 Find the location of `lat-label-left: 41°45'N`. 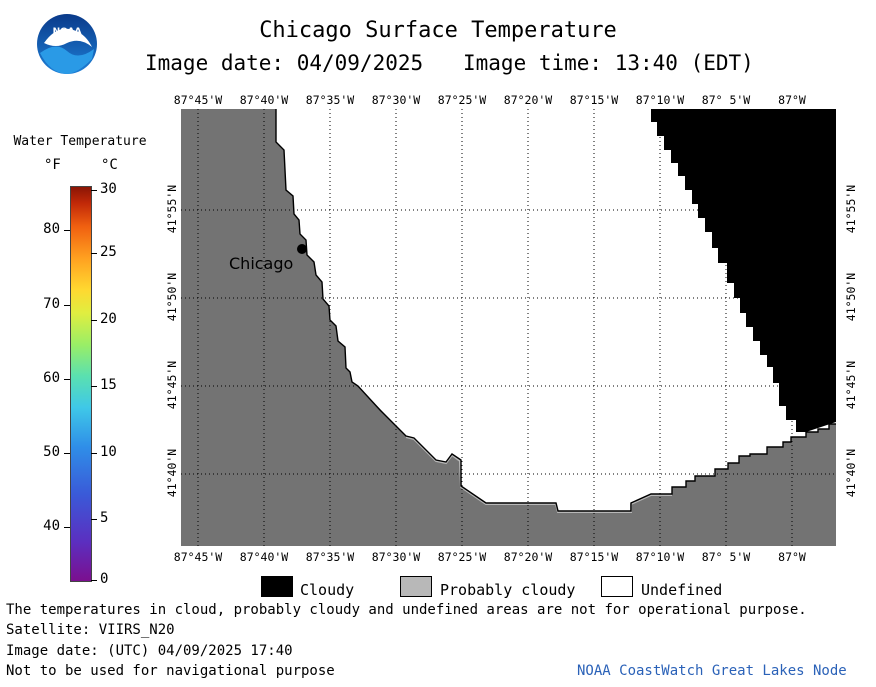

lat-label-left: 41°45'N is located at coordinates (172, 385).